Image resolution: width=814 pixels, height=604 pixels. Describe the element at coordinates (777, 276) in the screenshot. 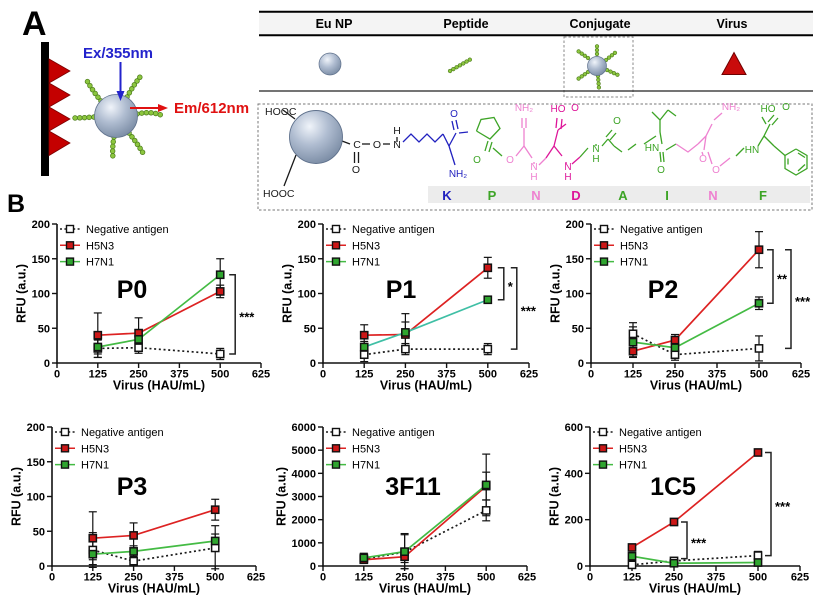

I see `significance-bracket: **` at that location.